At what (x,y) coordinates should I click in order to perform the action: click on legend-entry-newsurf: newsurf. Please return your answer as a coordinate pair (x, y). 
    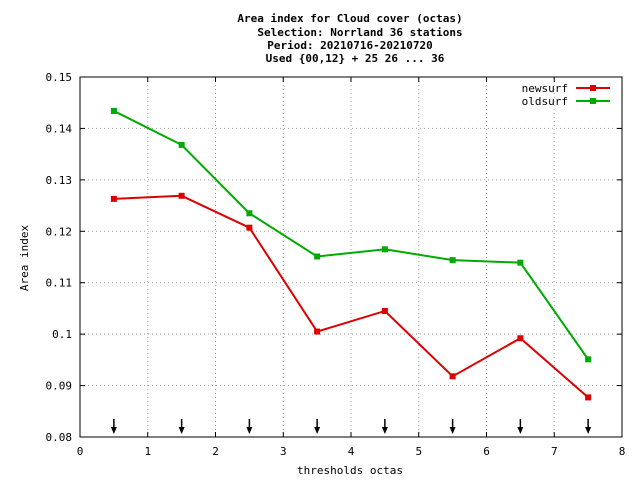
    Looking at the image, I should click on (566, 88).